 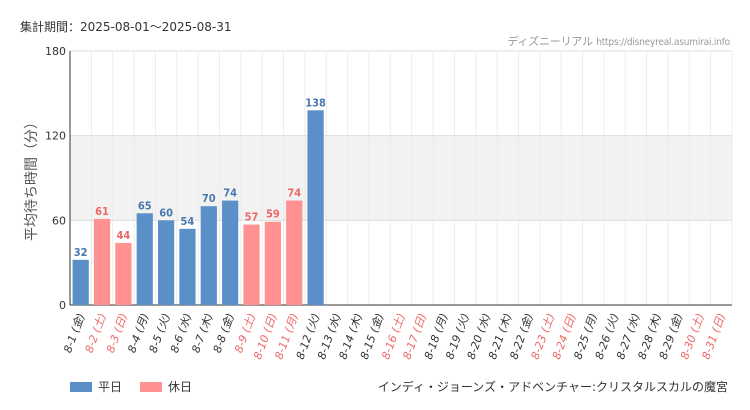 I want to click on legend-label-holiday: 休日, so click(x=180, y=387).